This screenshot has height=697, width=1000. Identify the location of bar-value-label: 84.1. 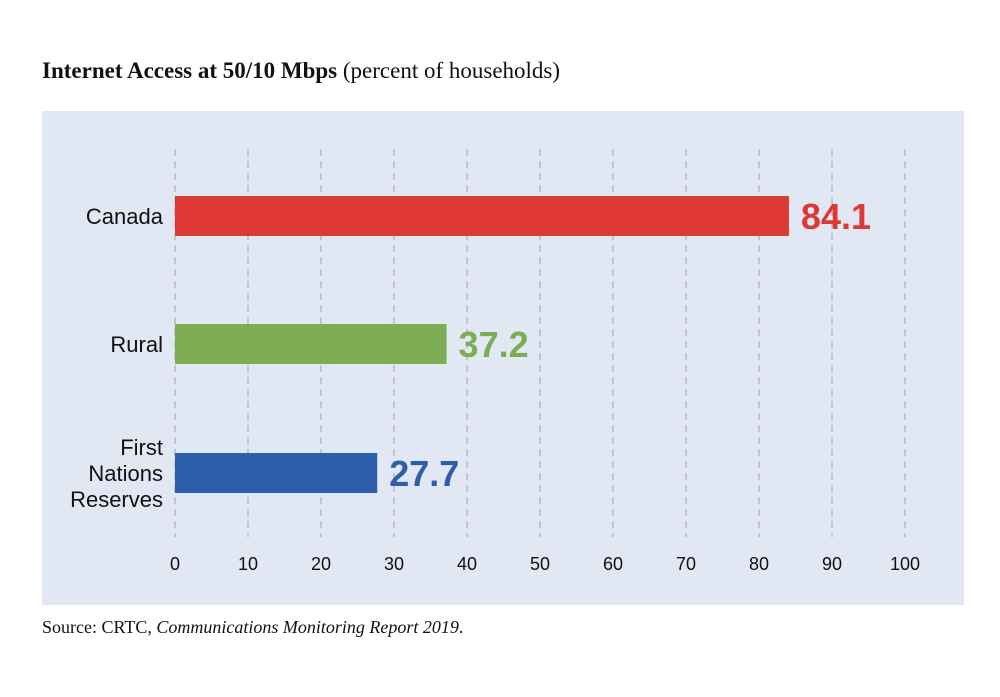
(836, 216).